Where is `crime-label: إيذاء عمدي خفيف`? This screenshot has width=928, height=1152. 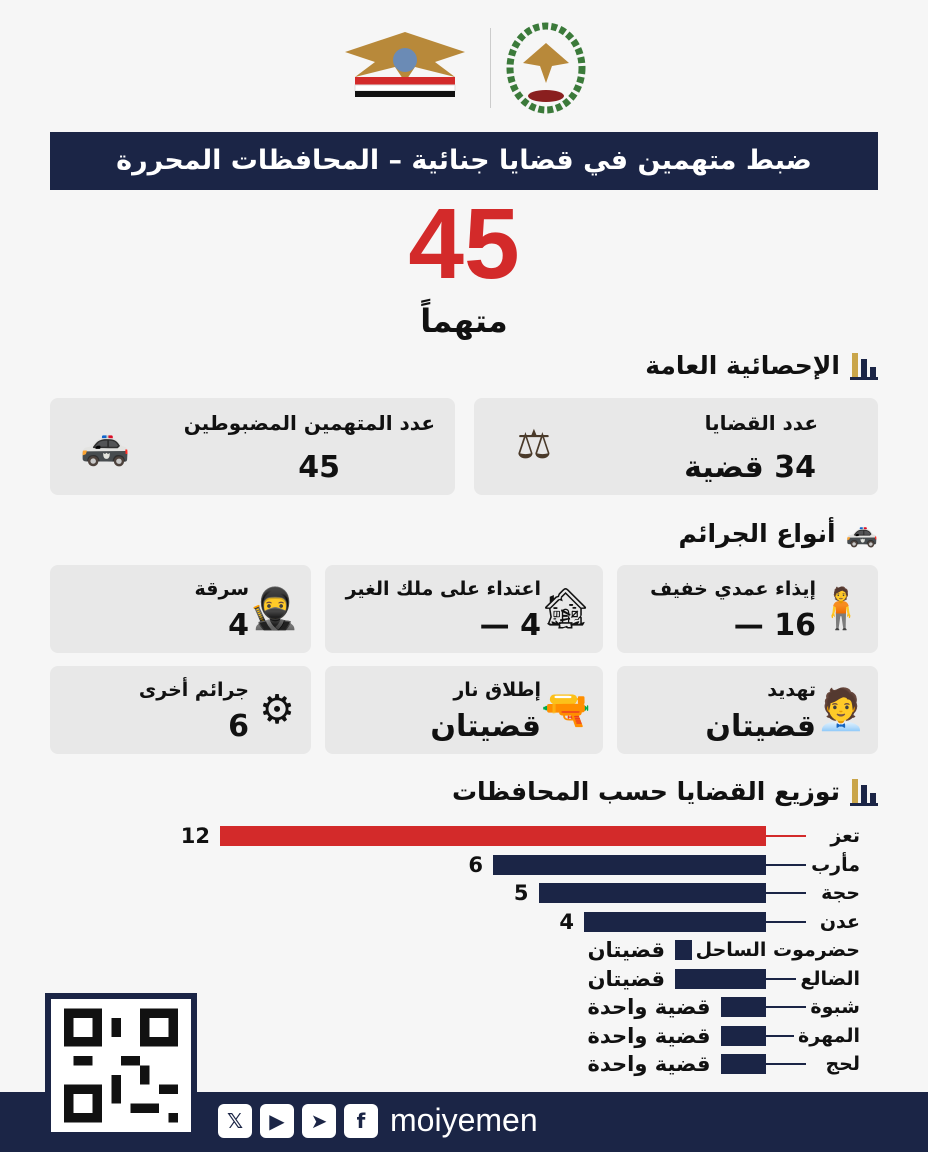
crime-label: إيذاء عمدي خفيف is located at coordinates (733, 589).